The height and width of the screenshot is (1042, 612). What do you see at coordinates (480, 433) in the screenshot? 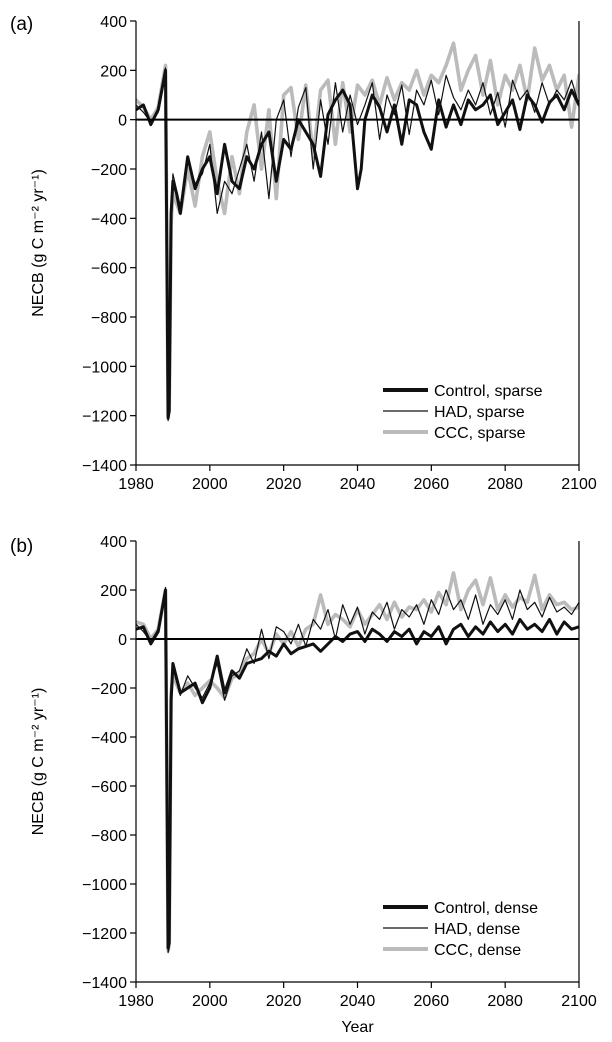
I see `legend-label: CCC, sparse` at bounding box center [480, 433].